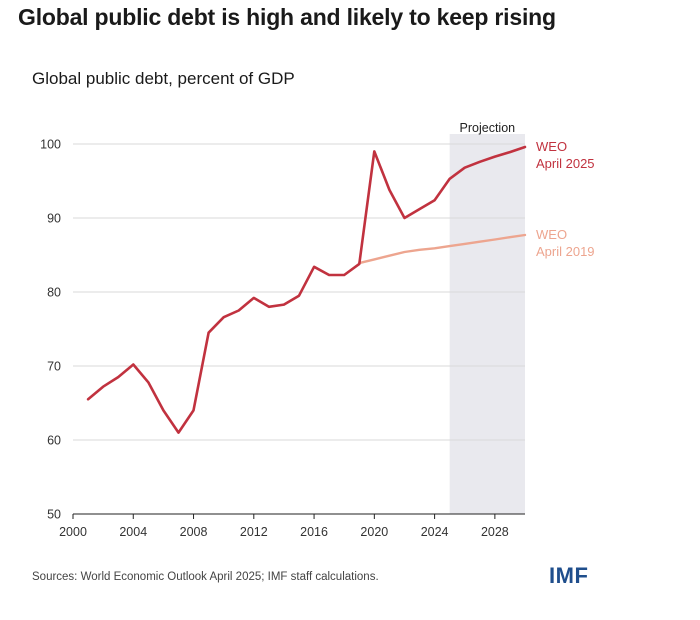 This screenshot has width=700, height=620. I want to click on projection-band, so click(487, 324).